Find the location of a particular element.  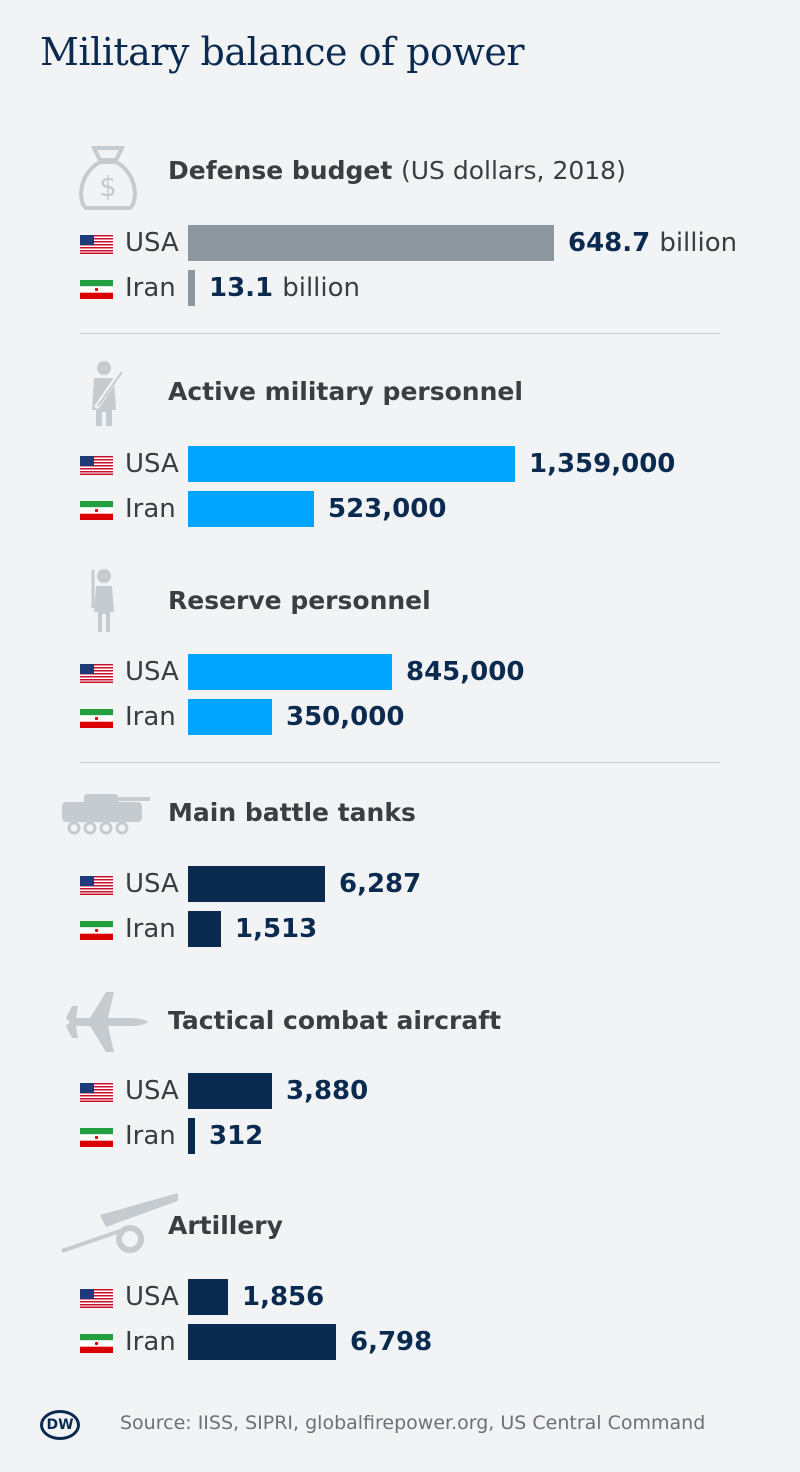

value-label: 1,856 is located at coordinates (283, 1297).